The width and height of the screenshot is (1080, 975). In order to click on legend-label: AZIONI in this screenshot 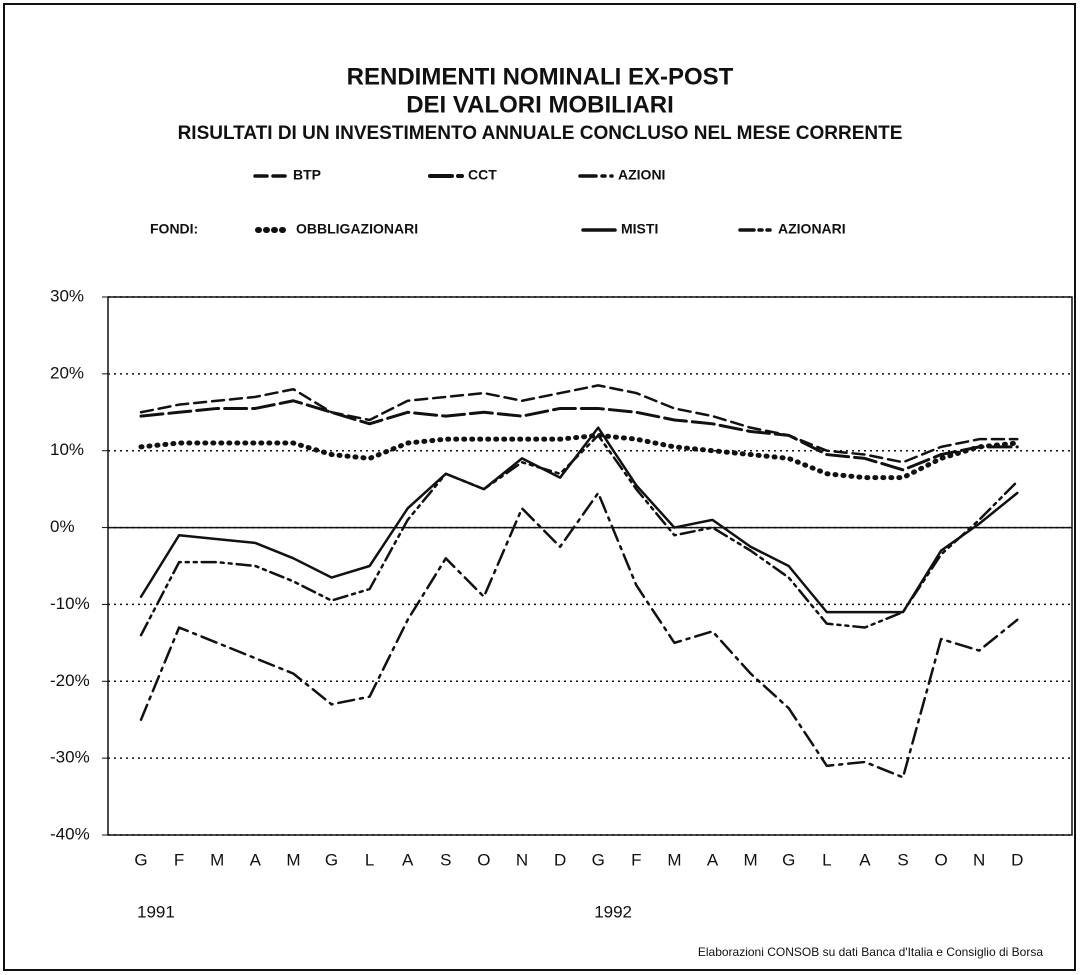, I will do `click(641, 175)`.